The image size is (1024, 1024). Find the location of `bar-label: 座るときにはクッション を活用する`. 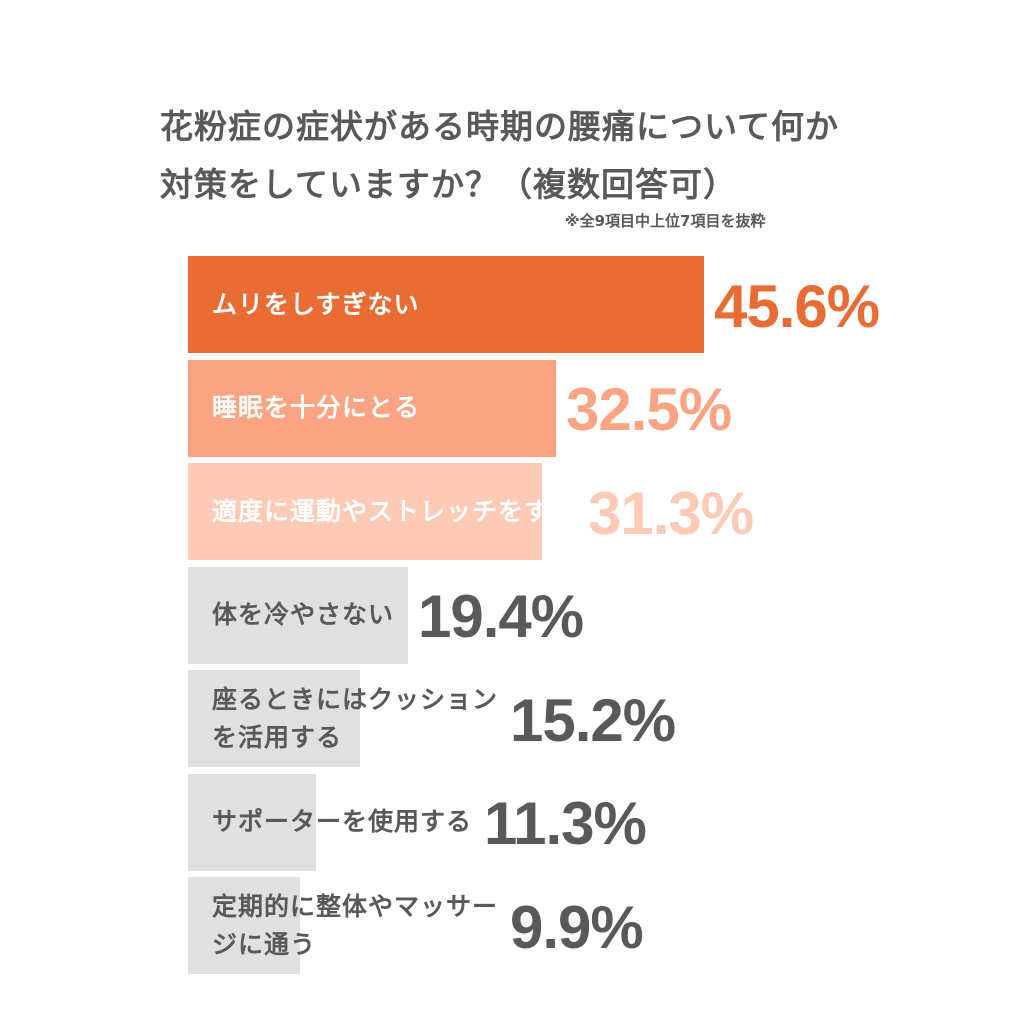

bar-label: 座るときにはクッション を活用する is located at coordinates (355, 718).